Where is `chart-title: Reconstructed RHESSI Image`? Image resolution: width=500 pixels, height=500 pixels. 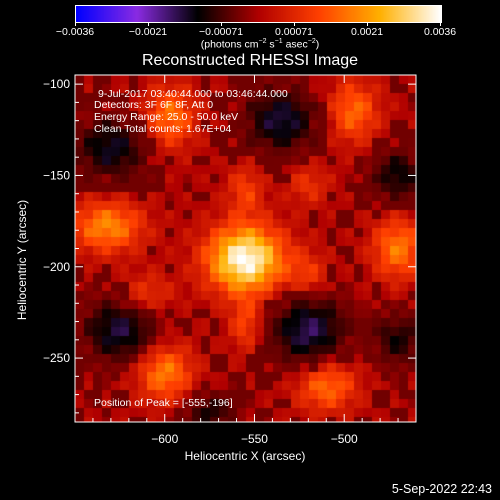 chart-title: Reconstructed RHESSI Image is located at coordinates (250, 60).